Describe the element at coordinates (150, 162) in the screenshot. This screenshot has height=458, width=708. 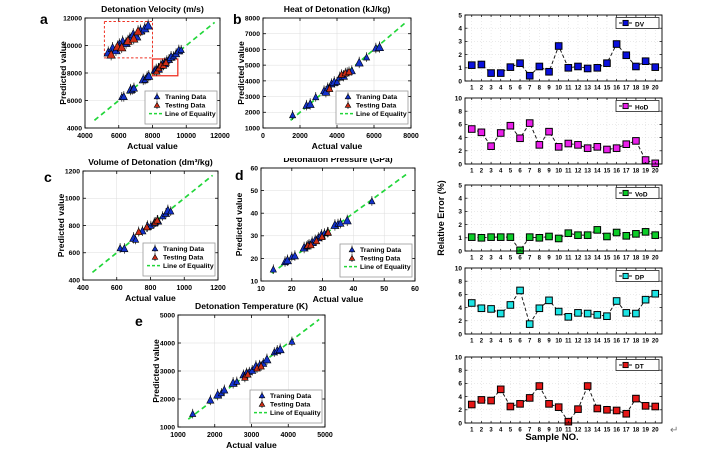
I see `panel-title: Volume of Detonation (dm³/kg)` at that location.